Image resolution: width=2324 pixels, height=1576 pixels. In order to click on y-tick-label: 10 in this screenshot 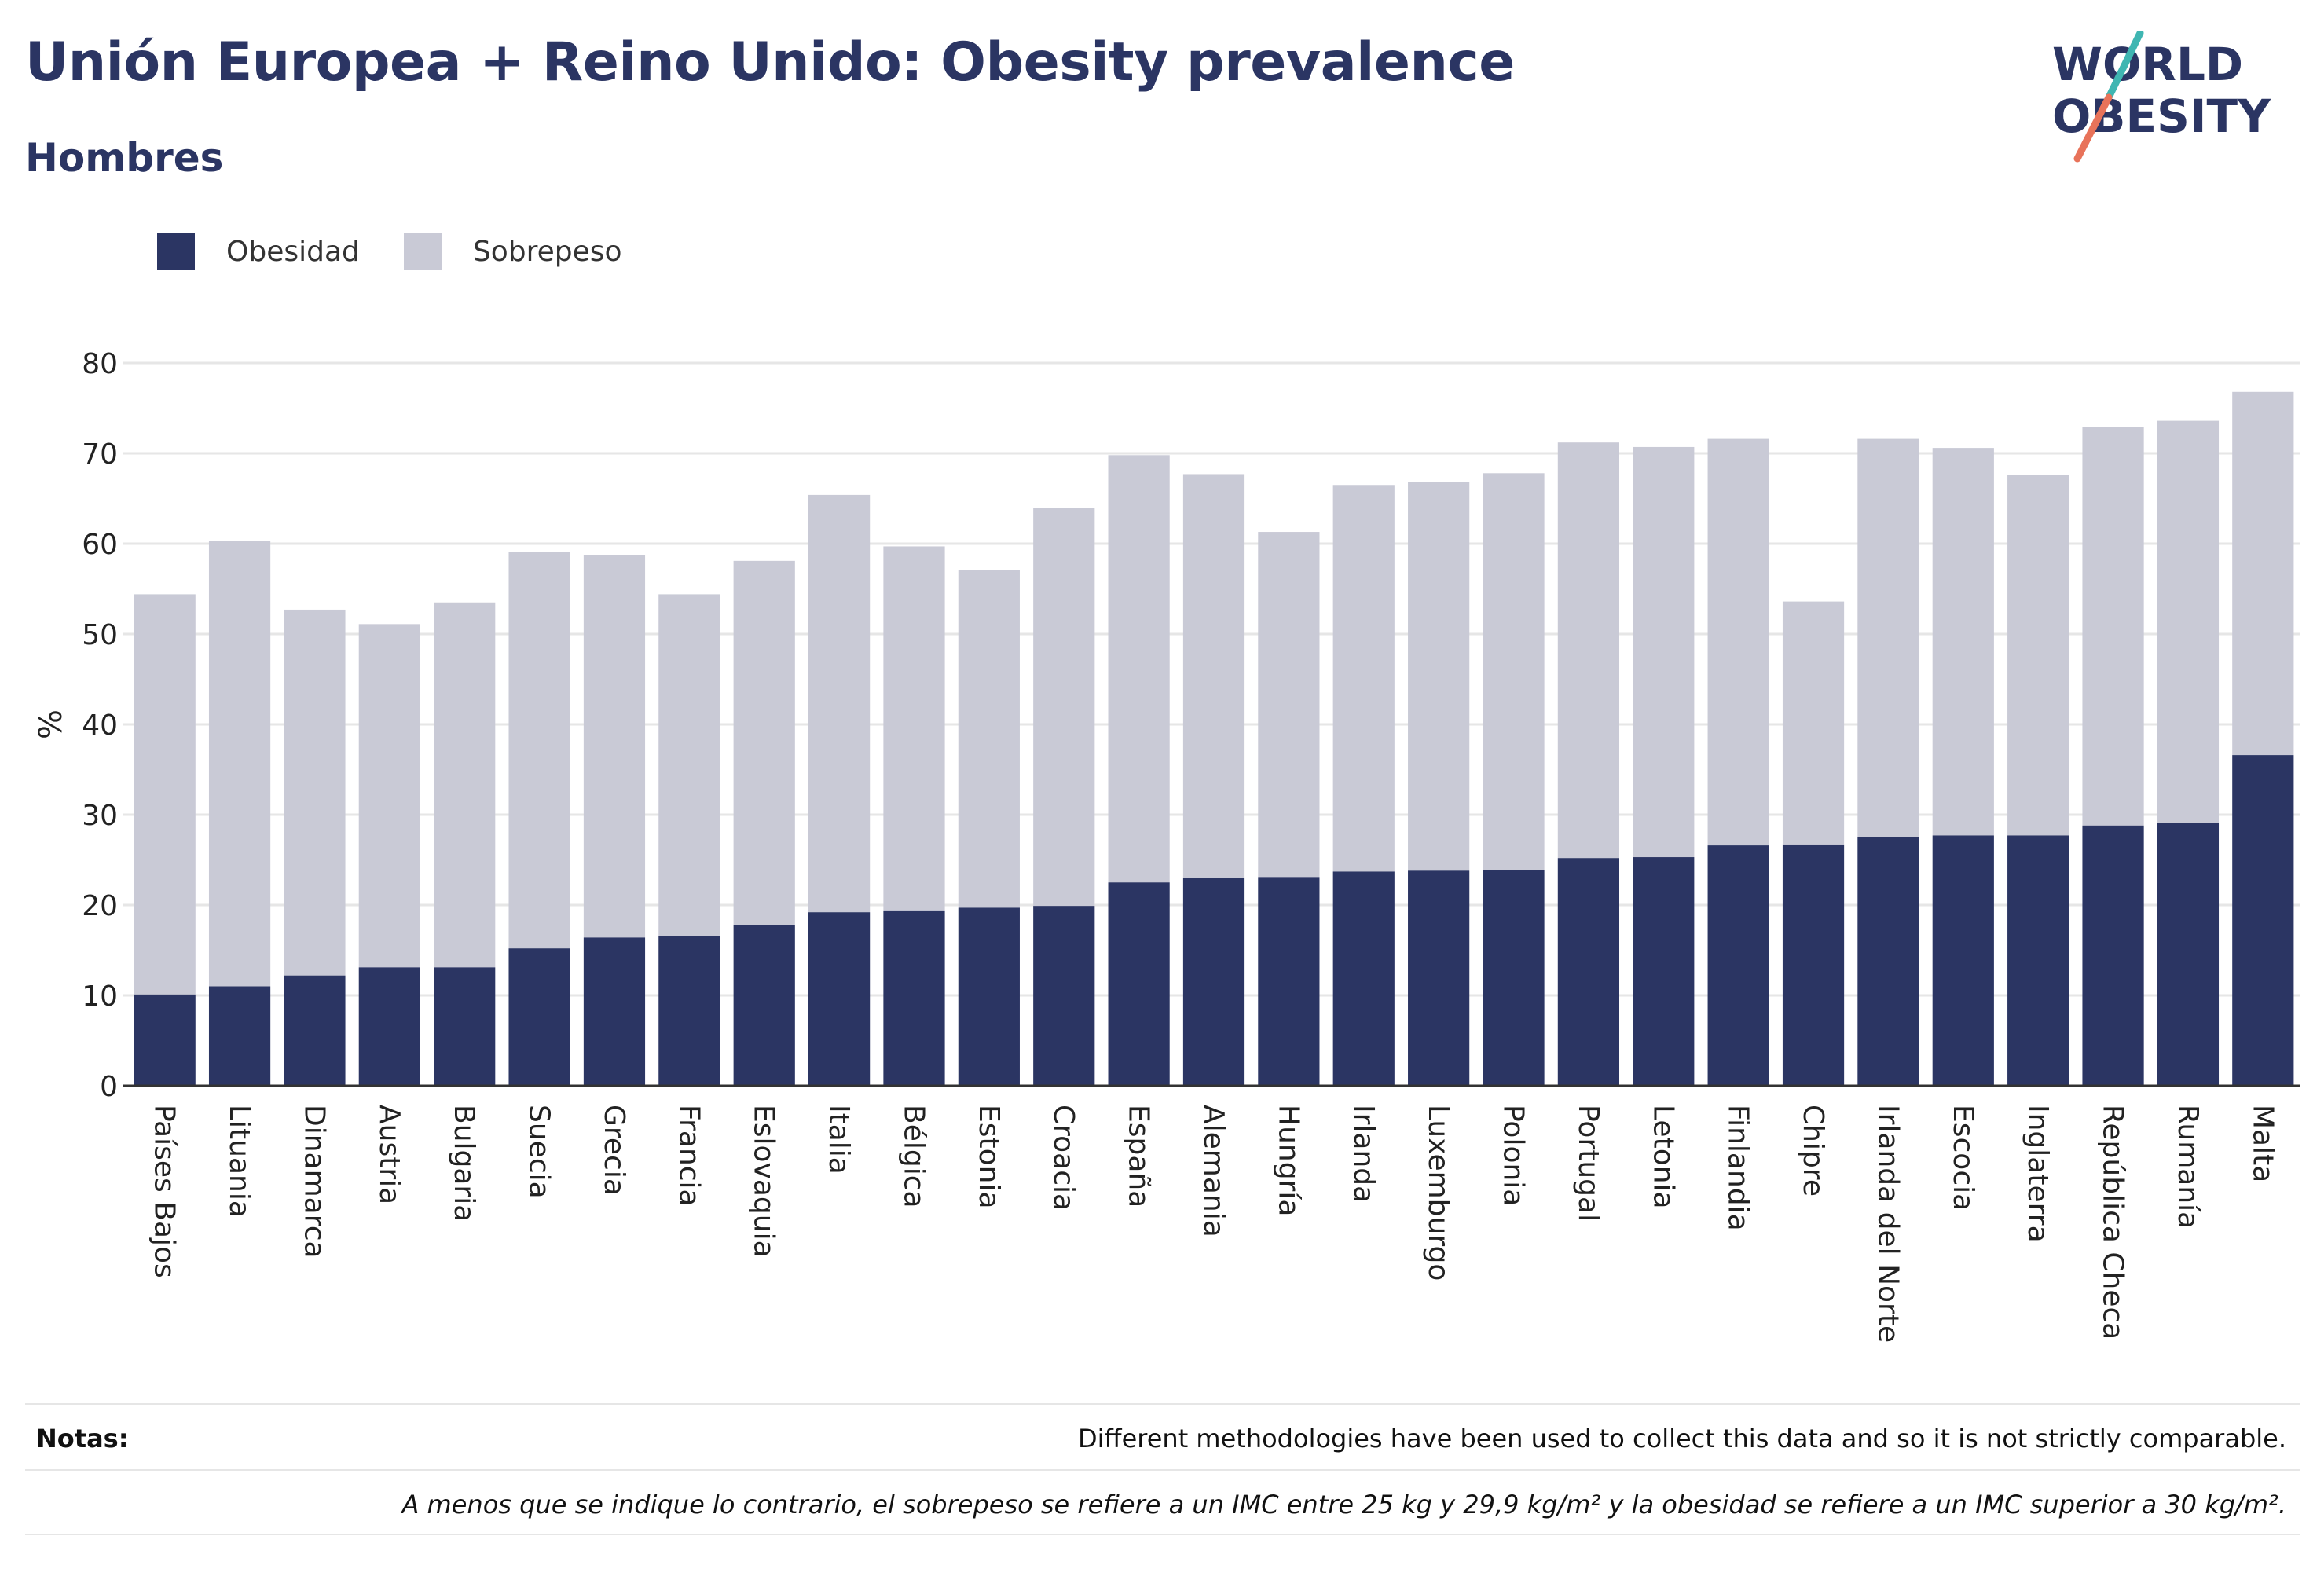, I will do `click(100, 996)`.